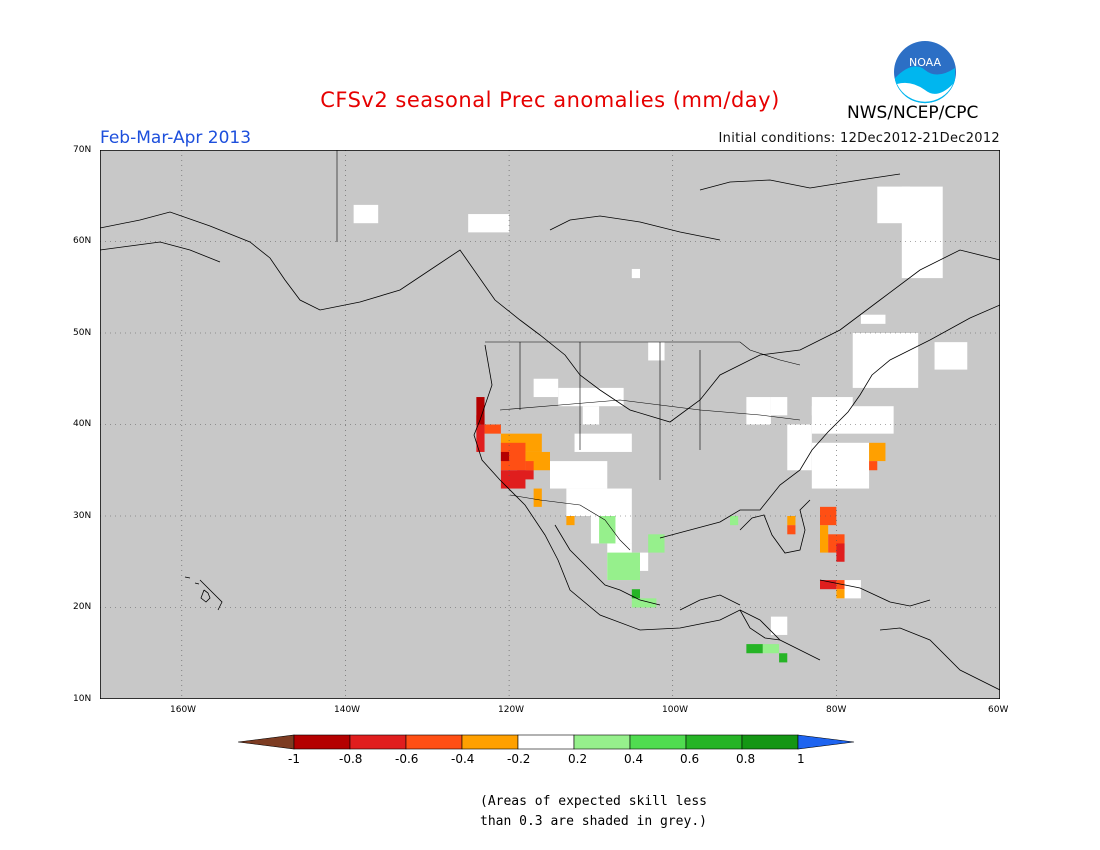  I want to click on skill-note-line: (Areas of expected skill less, so click(593, 801).